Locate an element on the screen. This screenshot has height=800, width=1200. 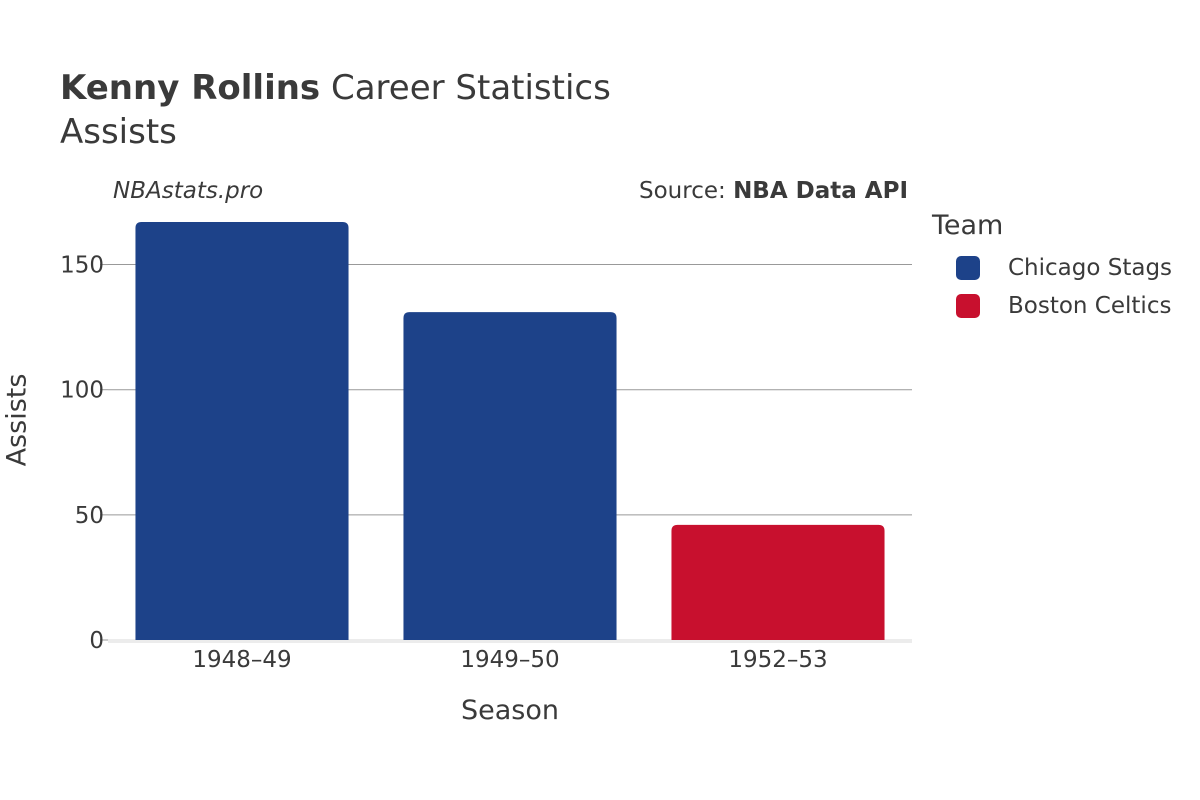
player-name: Kenny Rollins is located at coordinates (190, 88).